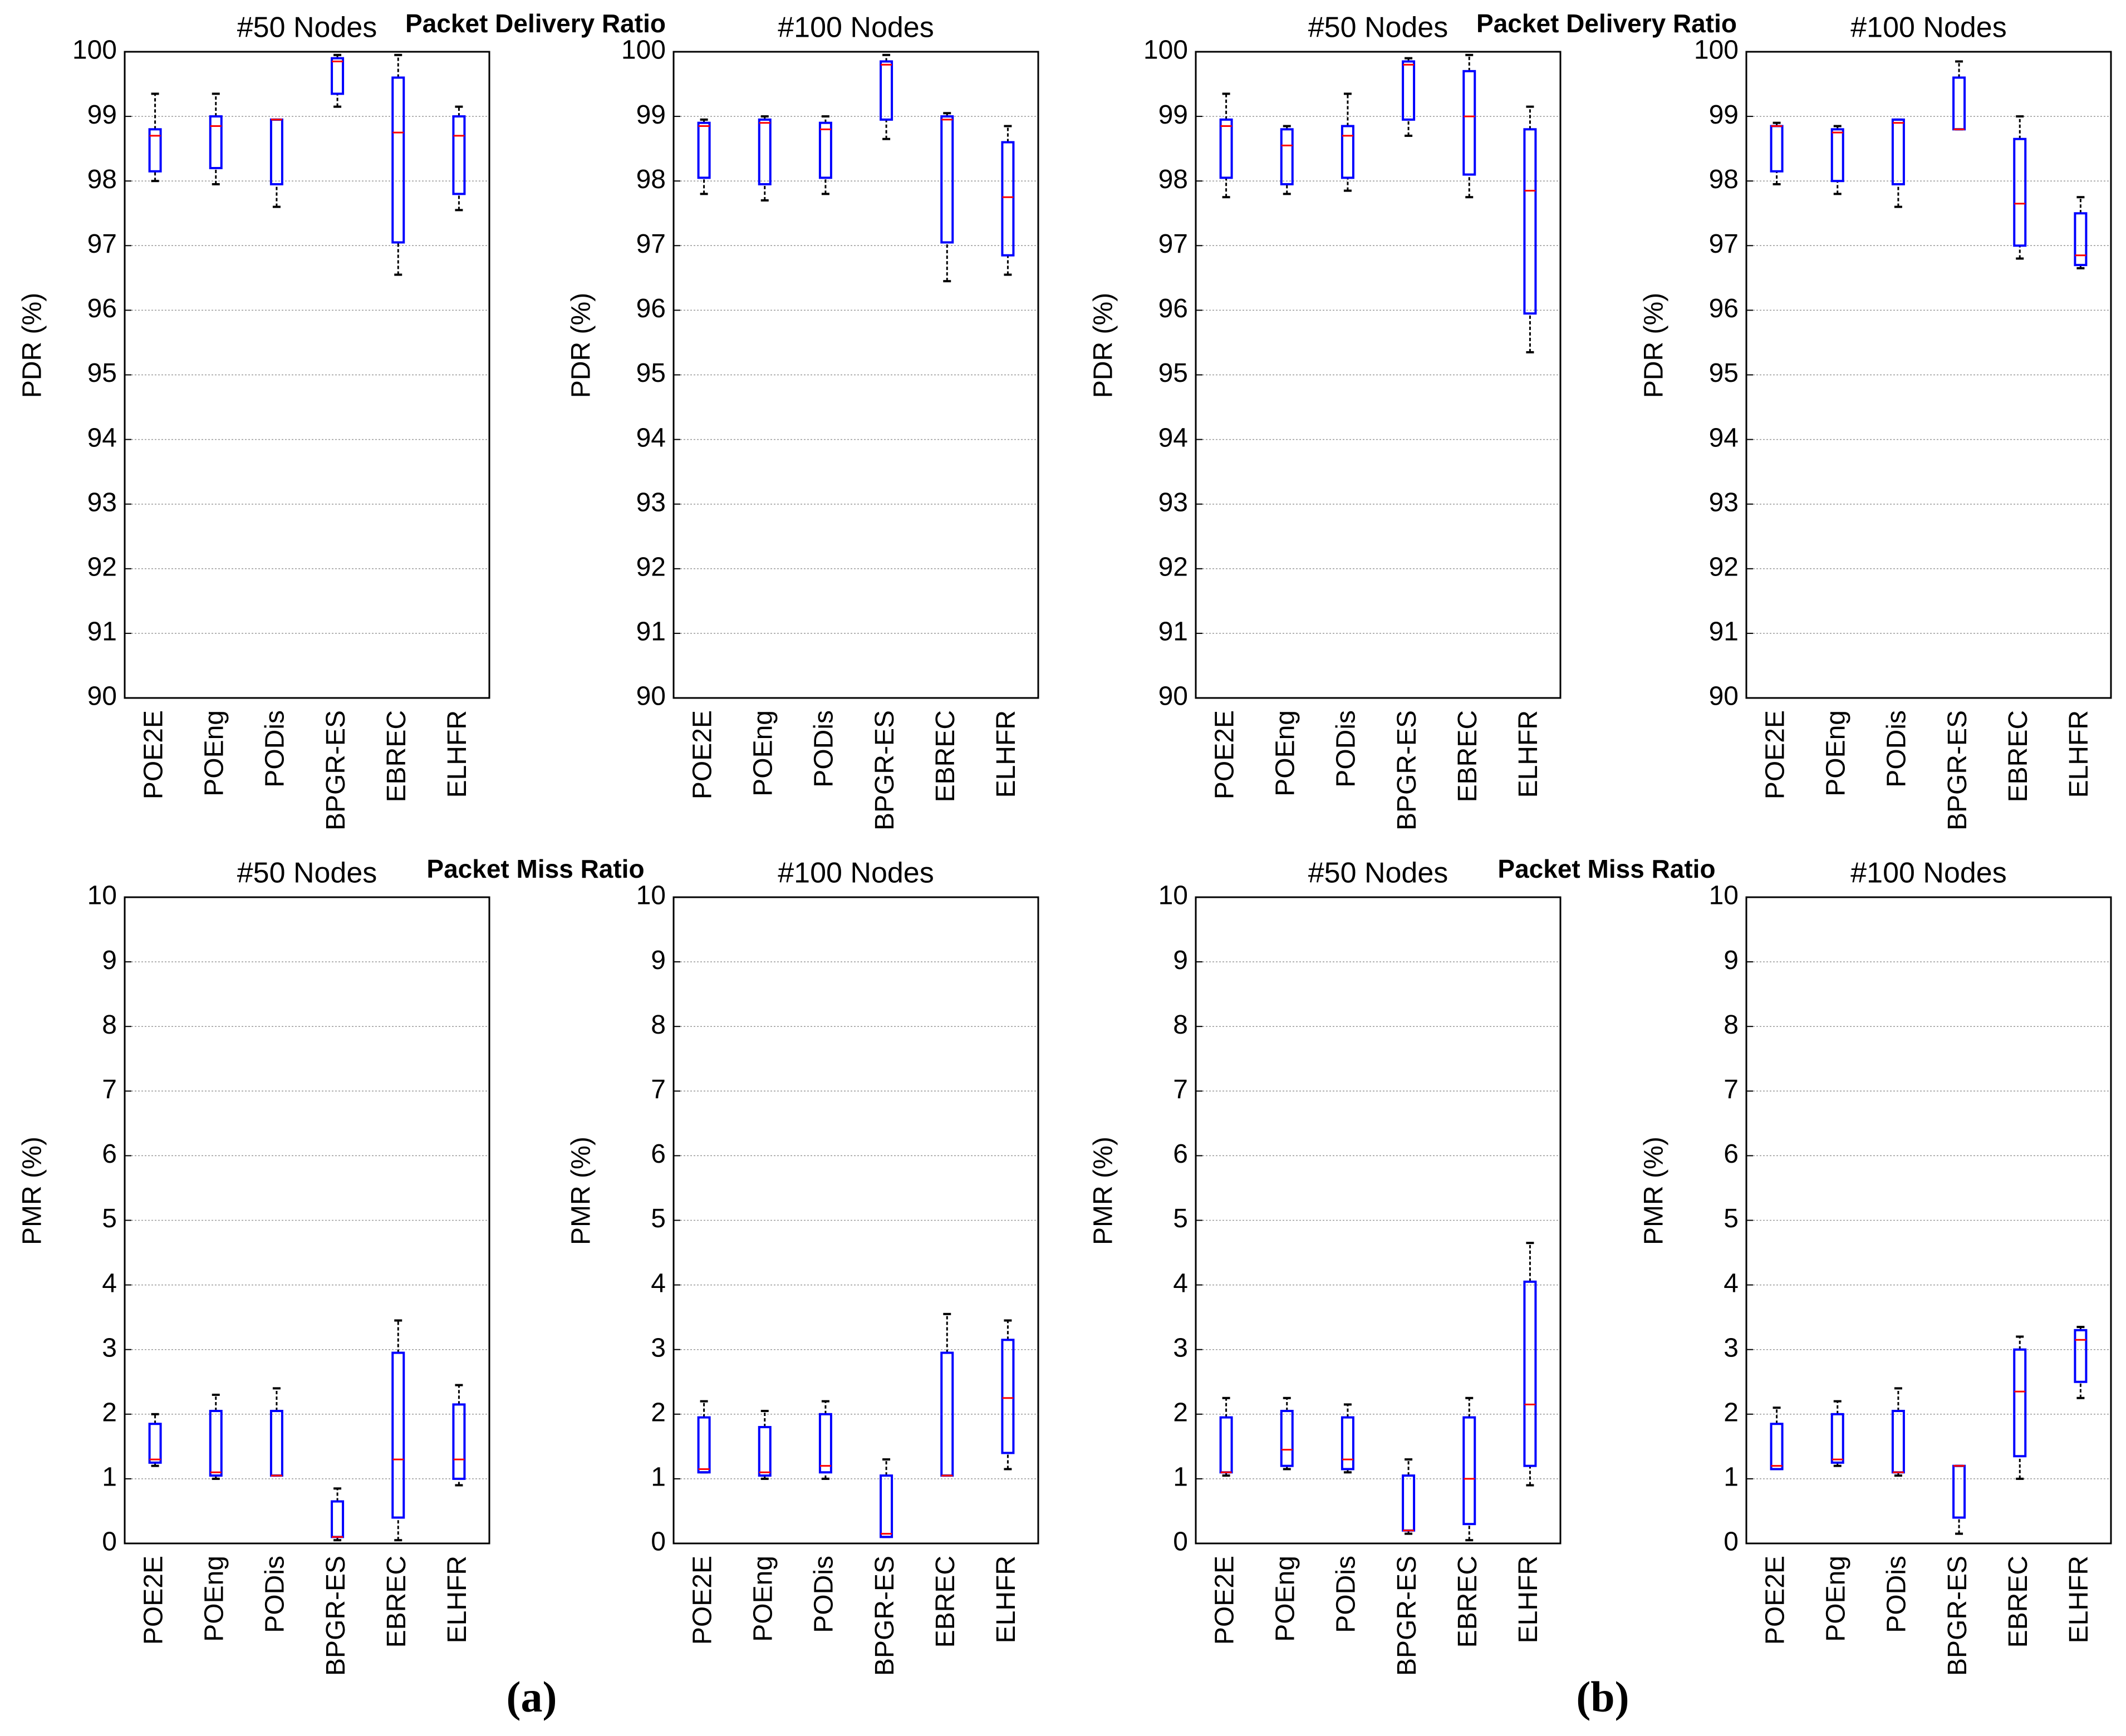 The height and width of the screenshot is (1736, 2126). What do you see at coordinates (1603, 1697) in the screenshot?
I see `panel-label: (b)` at bounding box center [1603, 1697].